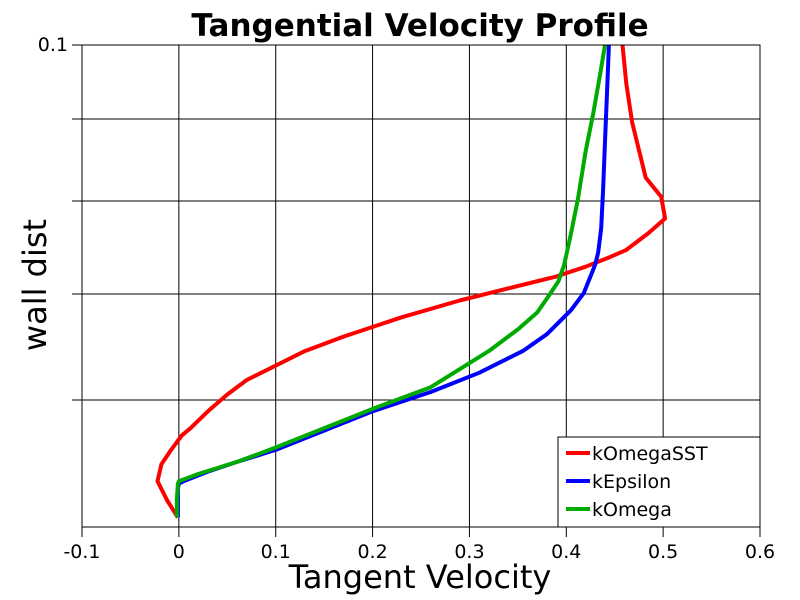 The image size is (800, 600). Describe the element at coordinates (631, 482) in the screenshot. I see `legend-label: kEpsilon` at that location.